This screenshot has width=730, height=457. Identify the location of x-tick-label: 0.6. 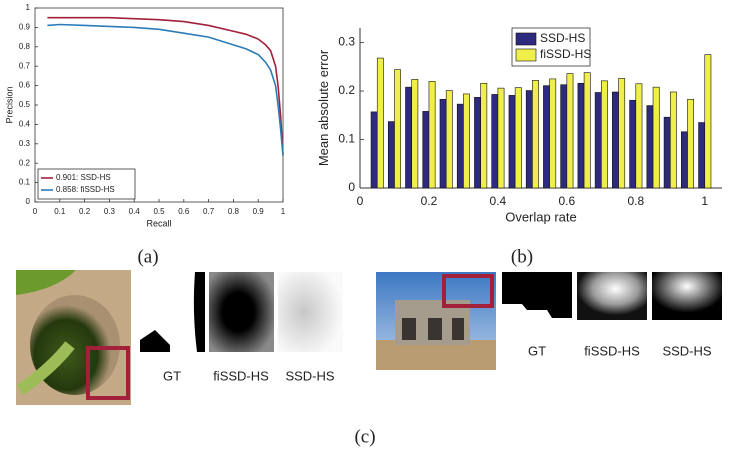
(567, 201).